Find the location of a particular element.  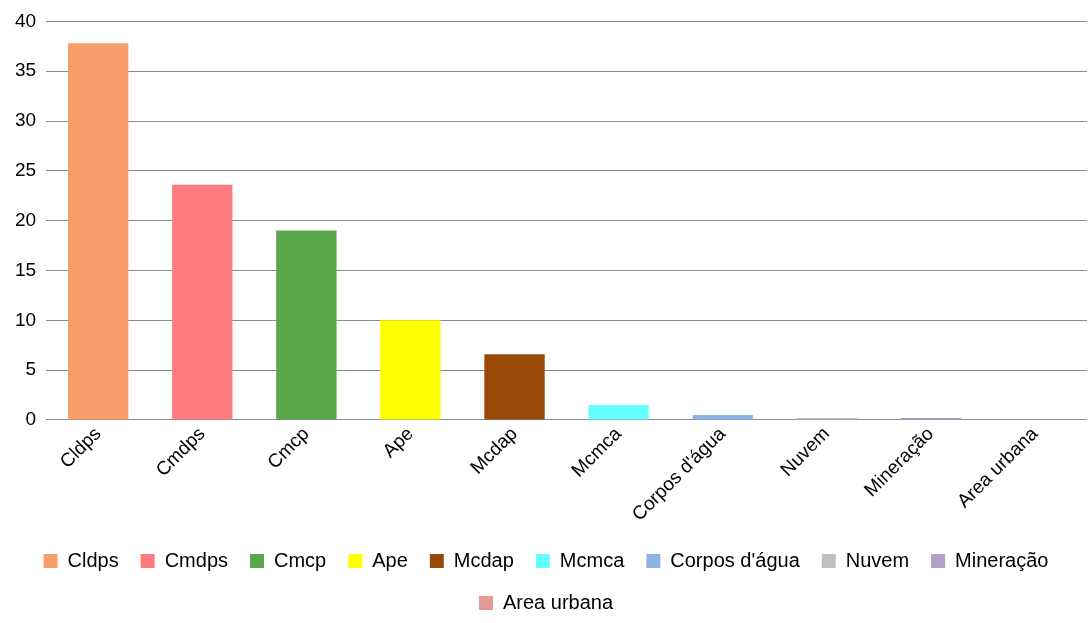

y-tick-label: 5 is located at coordinates (31, 369).